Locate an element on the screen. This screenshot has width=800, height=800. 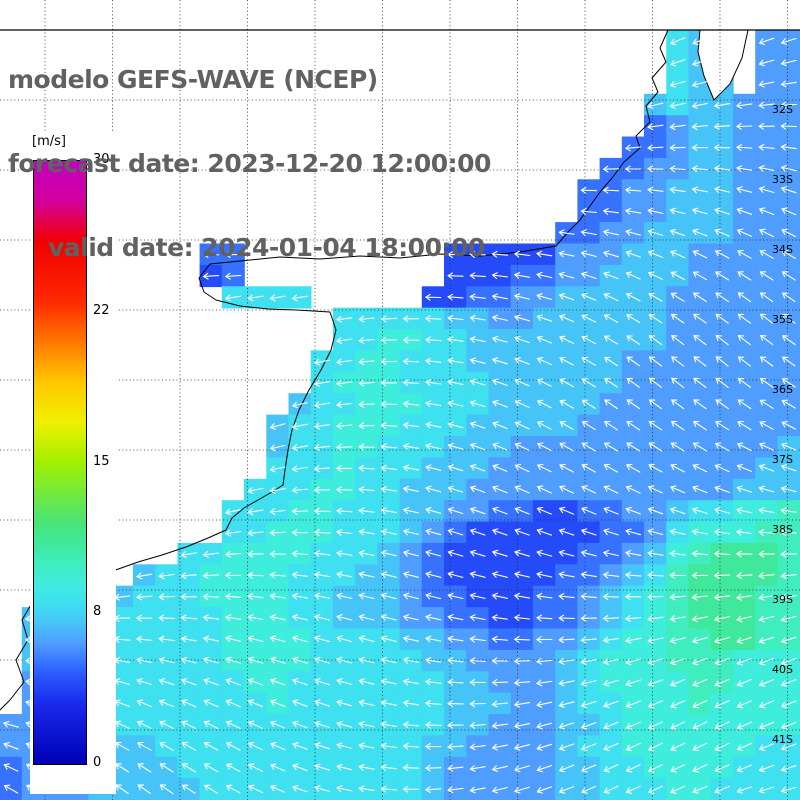
valid-date: valid date: 2024-01-04 18:00:00 is located at coordinates (266, 247).